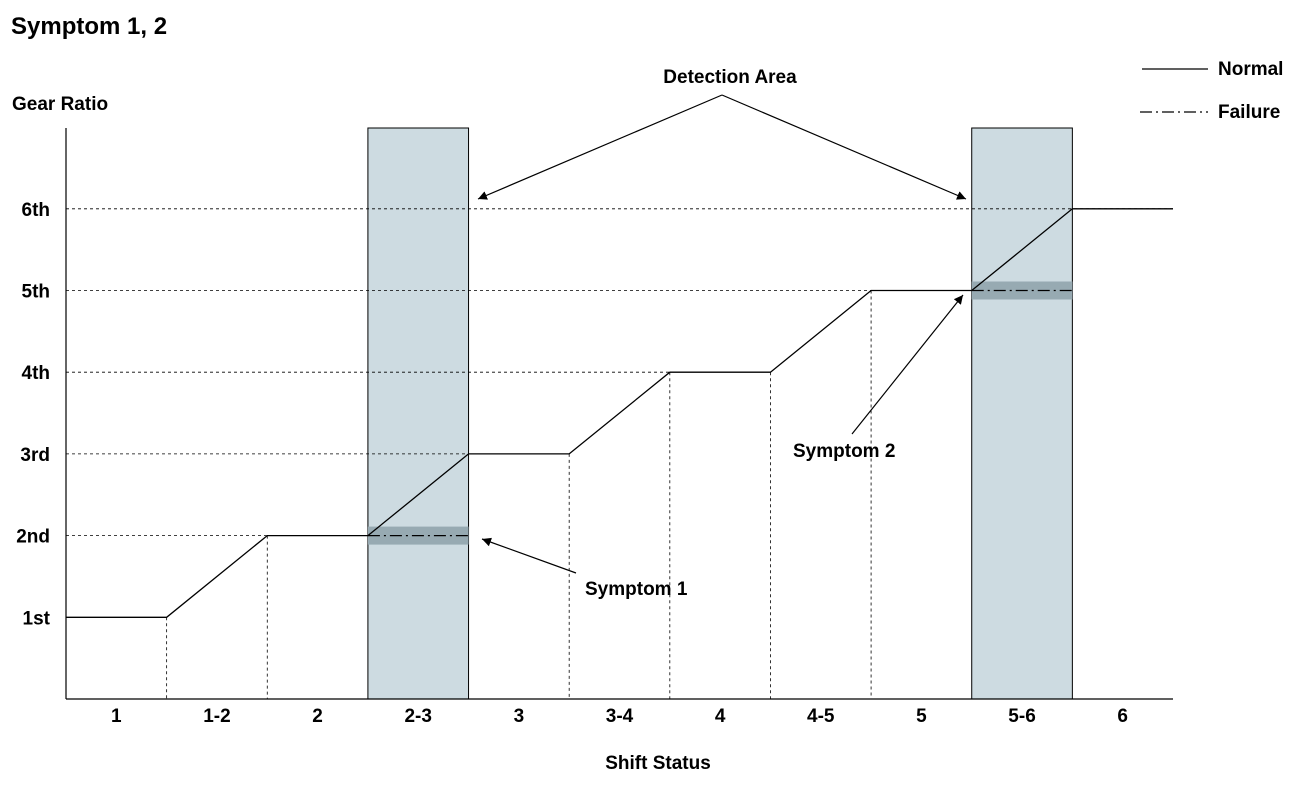 The width and height of the screenshot is (1306, 790). I want to click on detection-area-label: Detection Area, so click(730, 77).